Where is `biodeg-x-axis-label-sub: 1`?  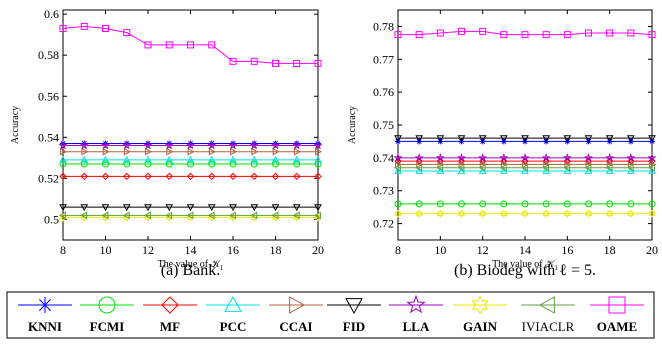 biodeg-x-axis-label-sub: 1 is located at coordinates (556, 268).